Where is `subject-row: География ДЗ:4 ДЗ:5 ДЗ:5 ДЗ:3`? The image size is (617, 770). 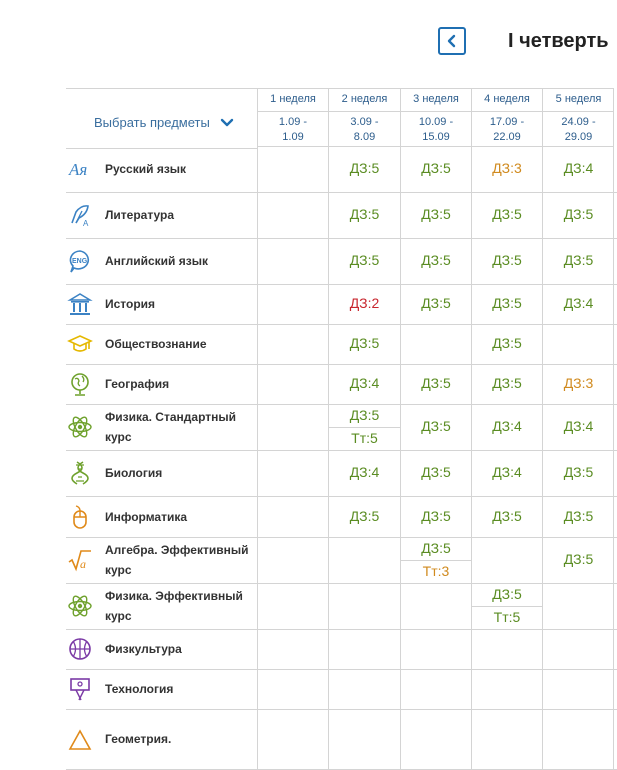 subject-row: География ДЗ:4 ДЗ:5 ДЗ:5 ДЗ:3 is located at coordinates (341, 385).